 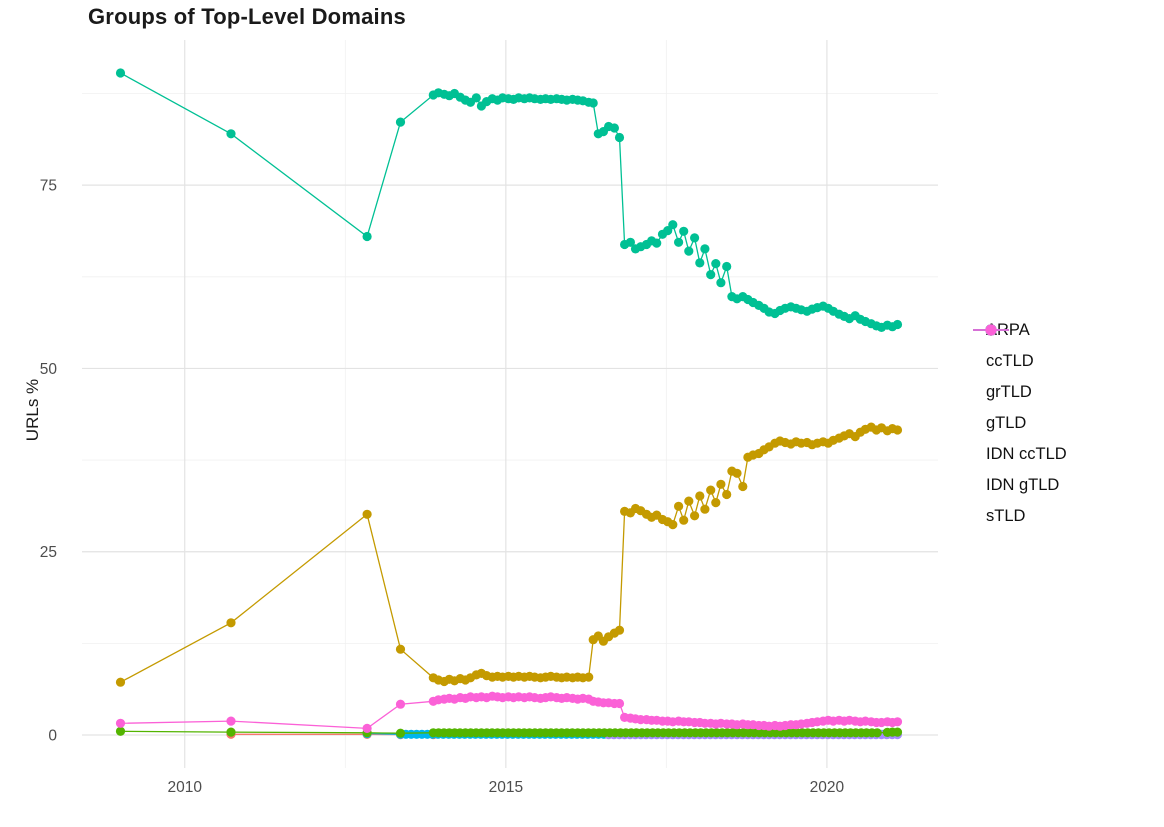 What do you see at coordinates (1023, 485) in the screenshot?
I see `legend-label: IDN gTLD` at bounding box center [1023, 485].